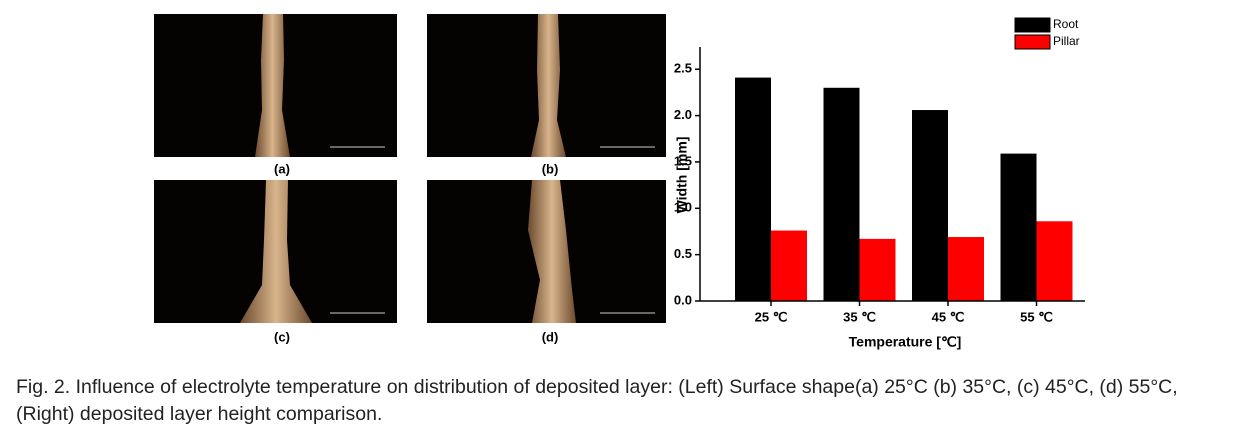  I want to click on x-tick-label: 45 ℃, so click(948, 316).